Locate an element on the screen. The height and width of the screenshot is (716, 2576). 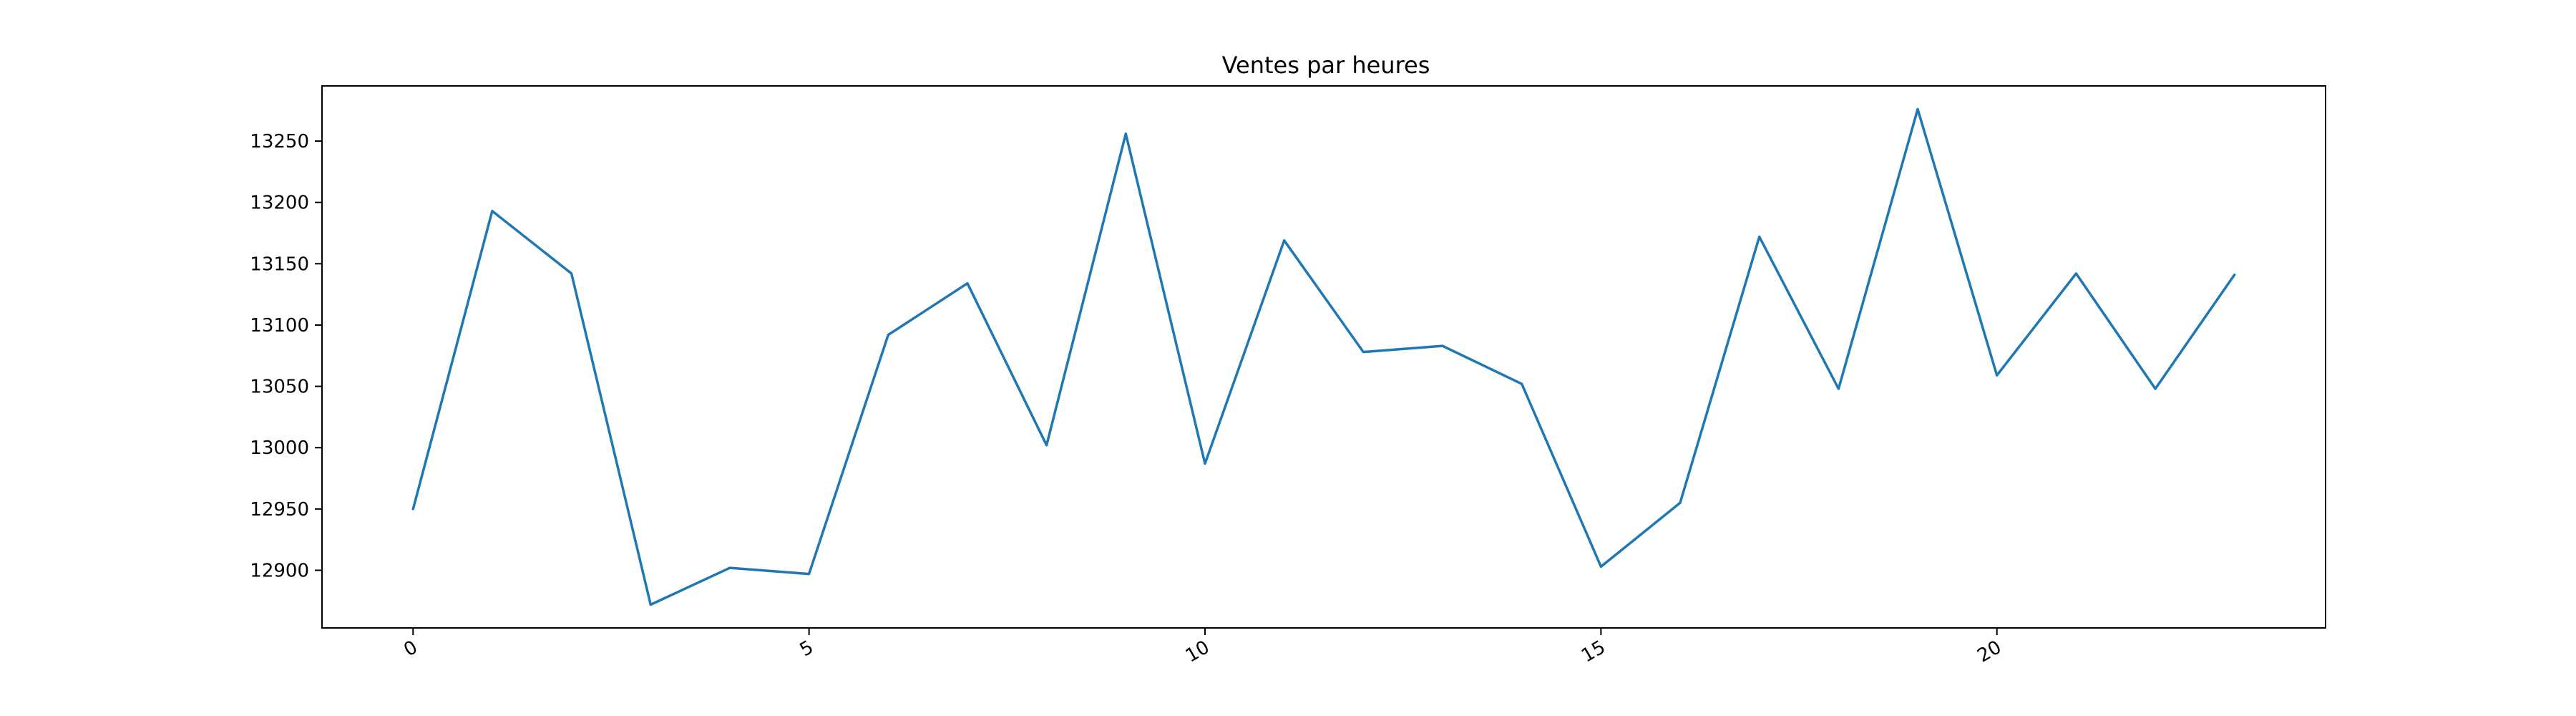
y-tick-label: 12950 is located at coordinates (279, 510).